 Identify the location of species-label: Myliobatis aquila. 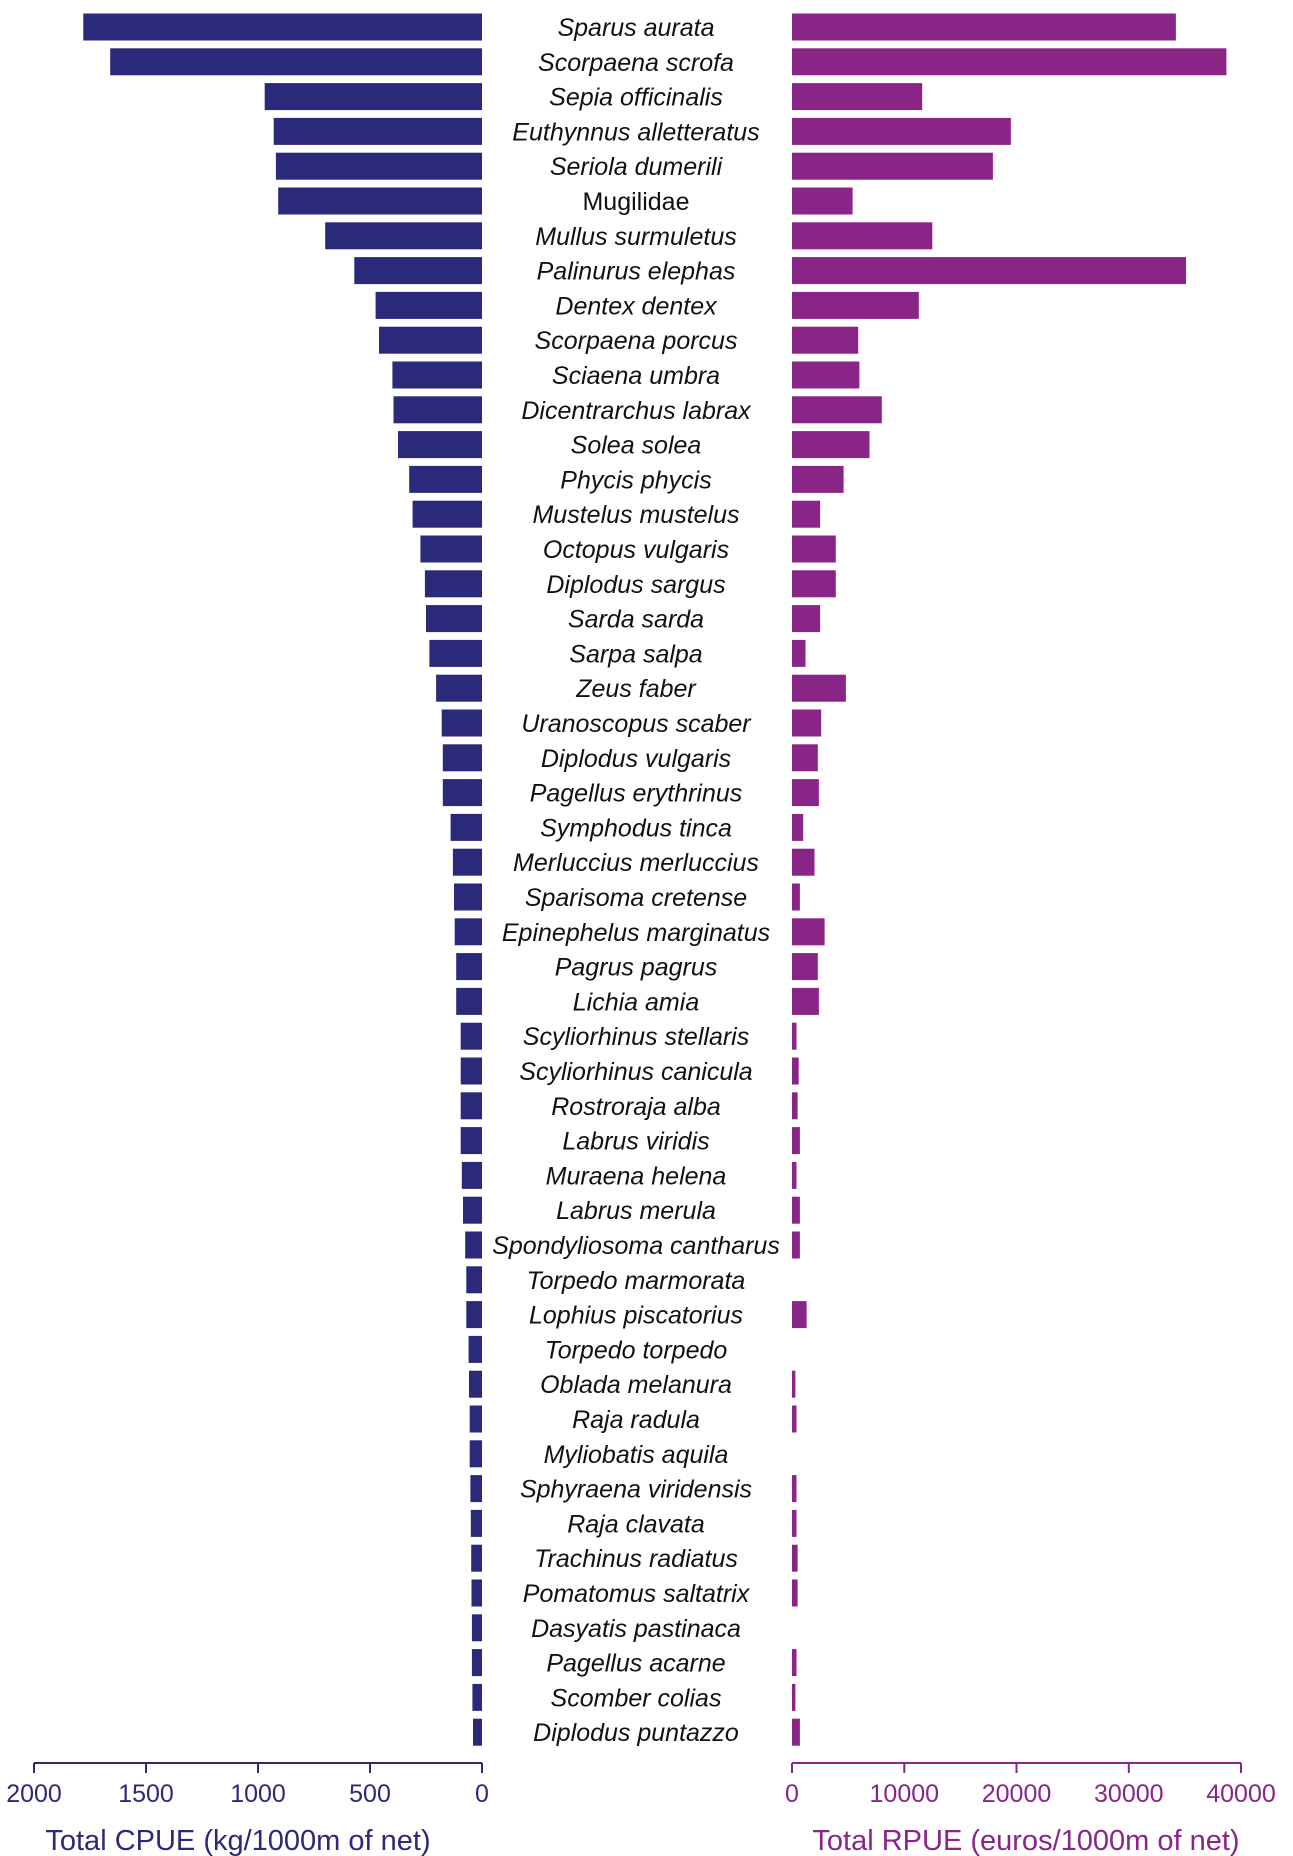
(636, 1455).